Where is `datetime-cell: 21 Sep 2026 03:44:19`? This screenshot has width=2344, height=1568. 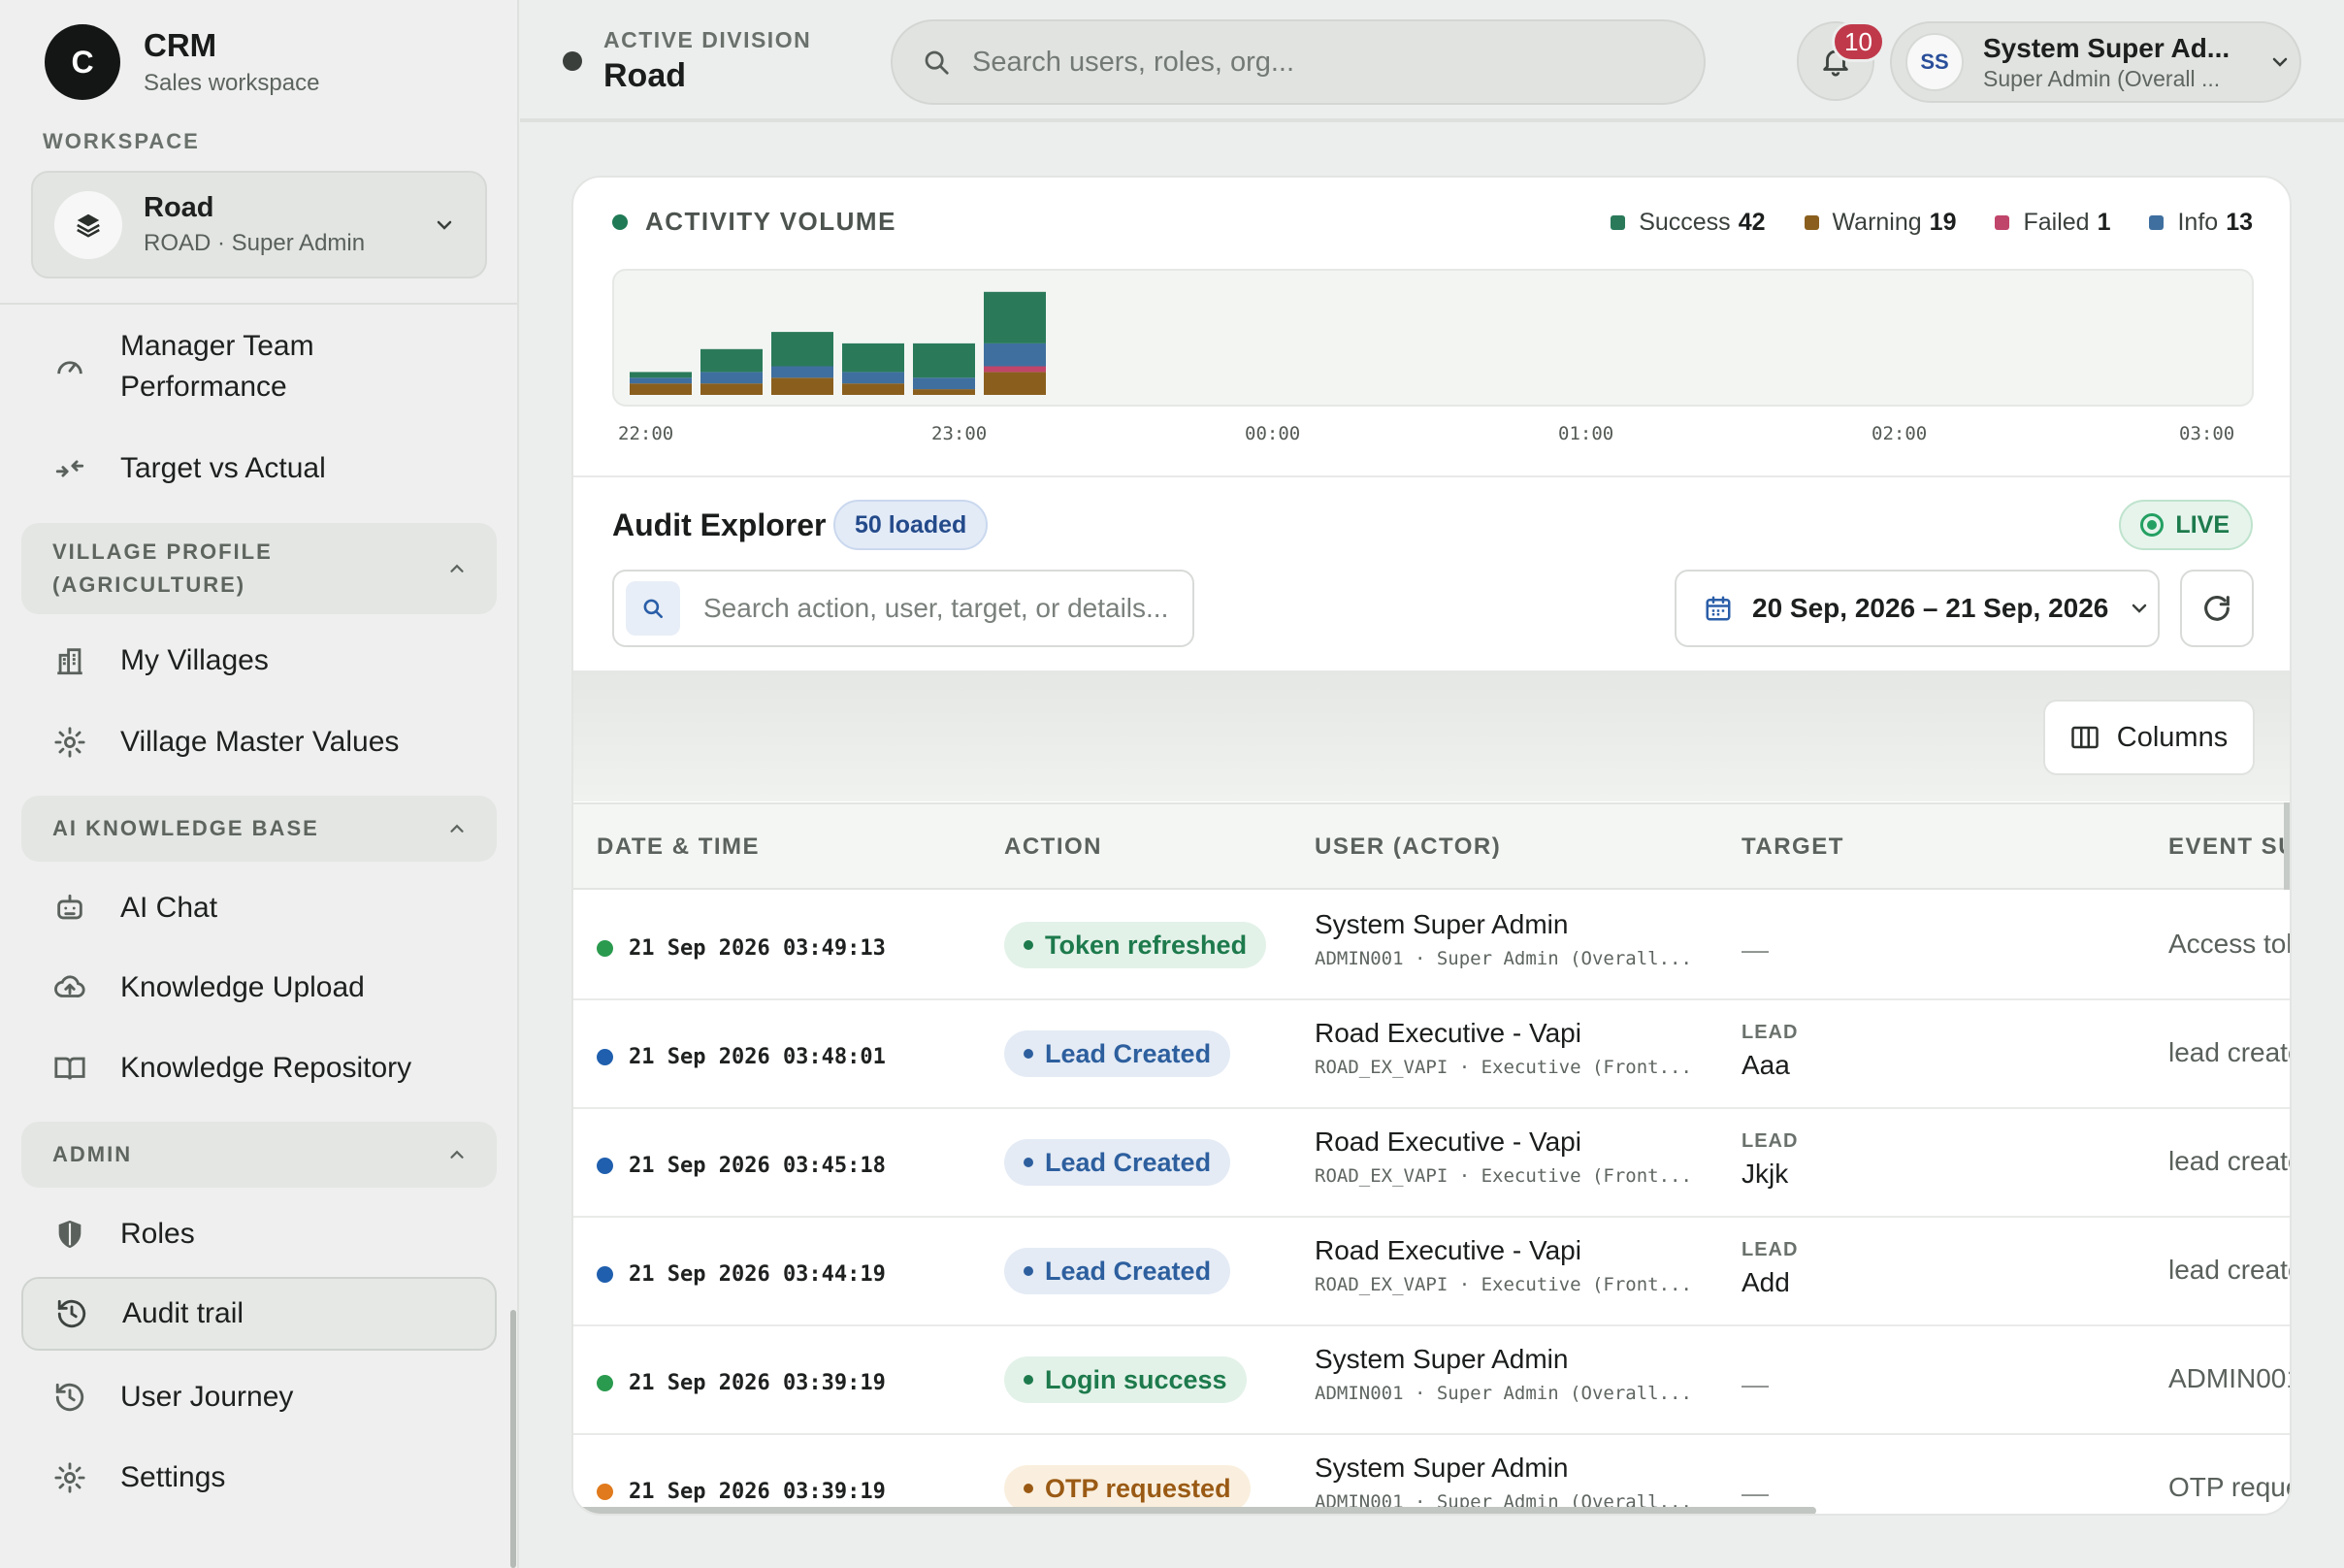
datetime-cell: 21 Sep 2026 03:44:19 is located at coordinates (741, 1274).